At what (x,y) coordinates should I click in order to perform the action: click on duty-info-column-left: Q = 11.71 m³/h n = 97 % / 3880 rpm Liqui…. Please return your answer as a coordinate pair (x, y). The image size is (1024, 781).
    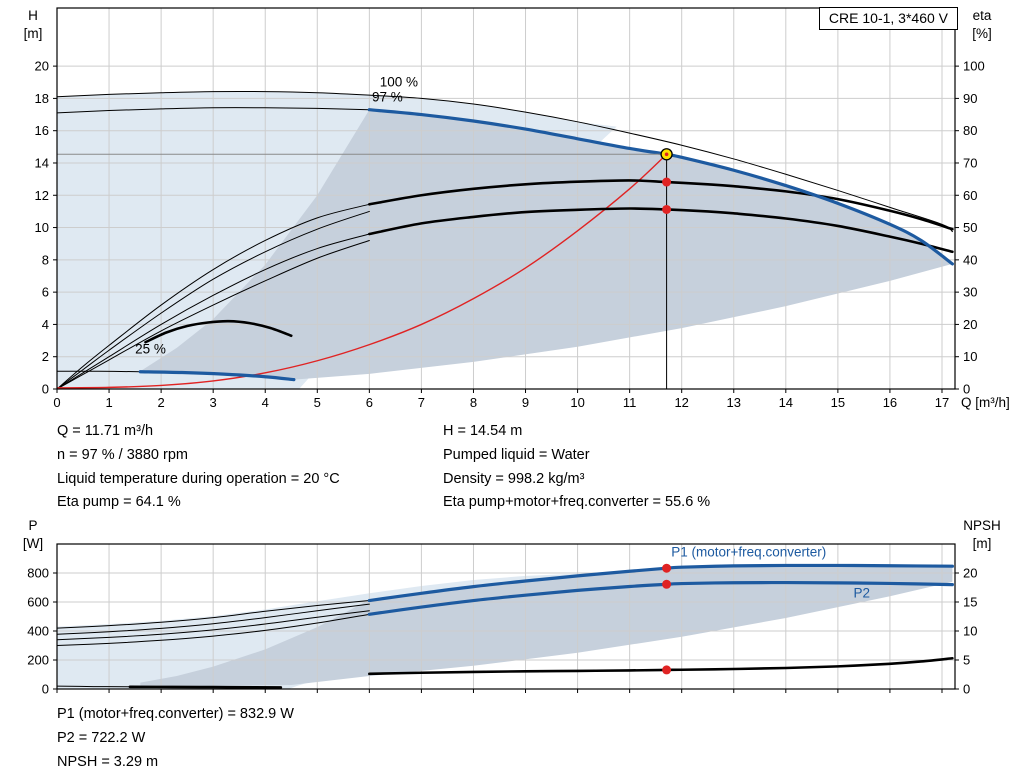
    Looking at the image, I should click on (198, 467).